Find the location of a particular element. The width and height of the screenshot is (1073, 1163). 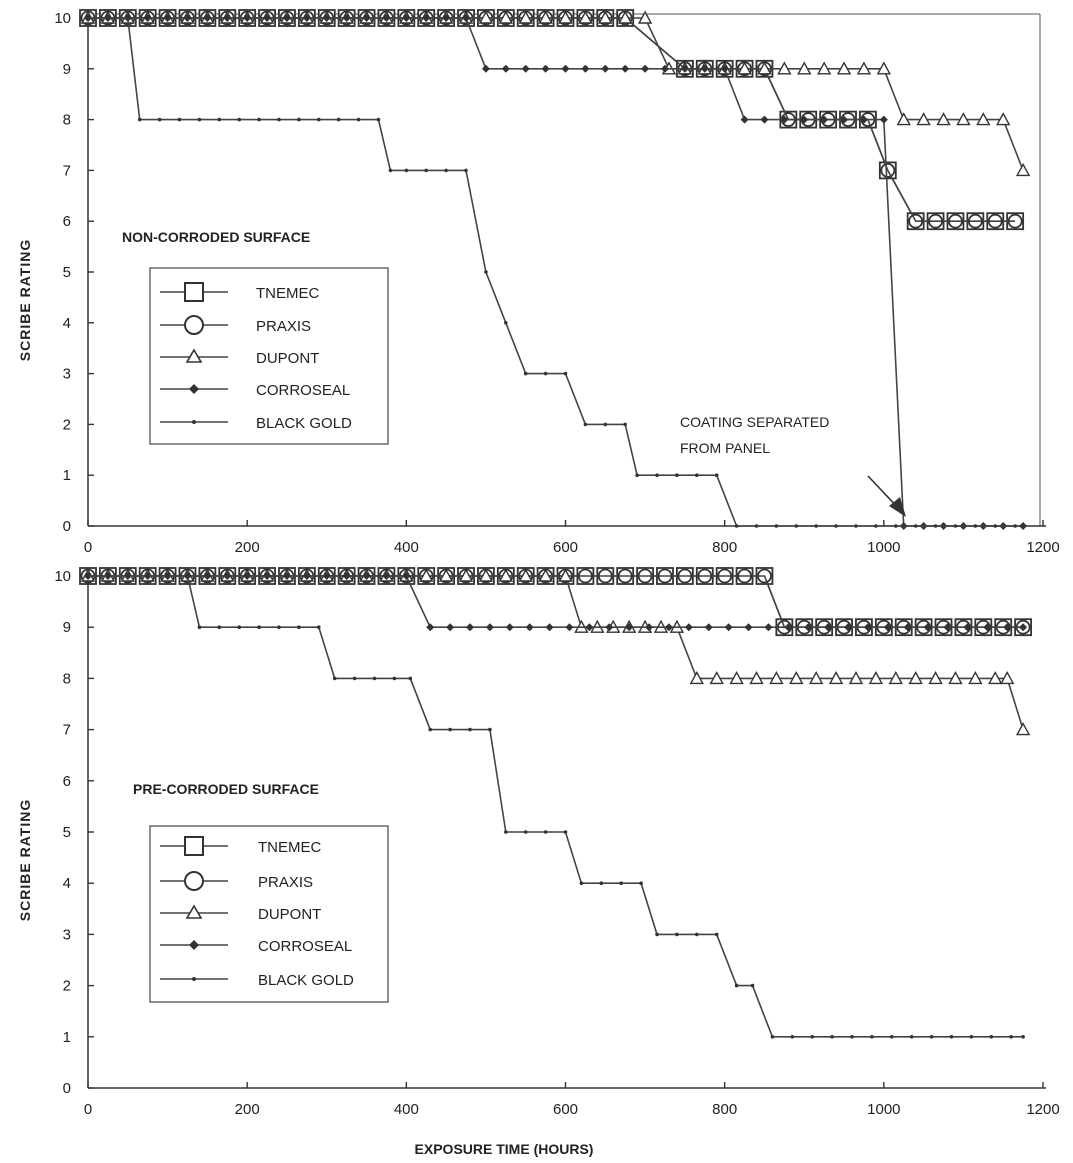

legend-entry-dupont: DUPONT is located at coordinates (239, 357).